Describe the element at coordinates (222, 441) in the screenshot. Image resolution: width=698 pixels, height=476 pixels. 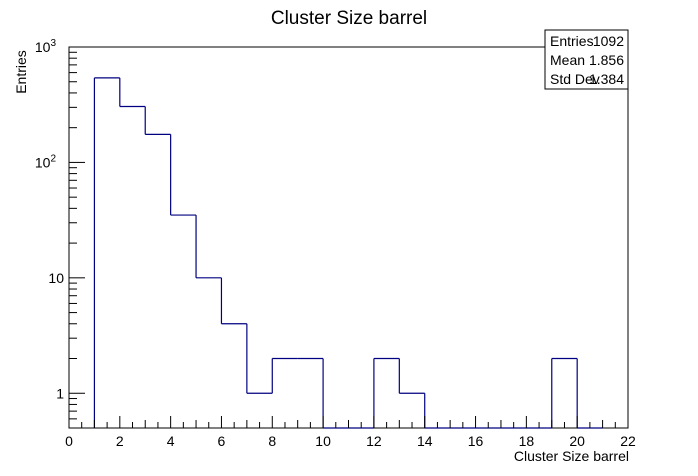
I see `x-tick-label-4: 6` at that location.